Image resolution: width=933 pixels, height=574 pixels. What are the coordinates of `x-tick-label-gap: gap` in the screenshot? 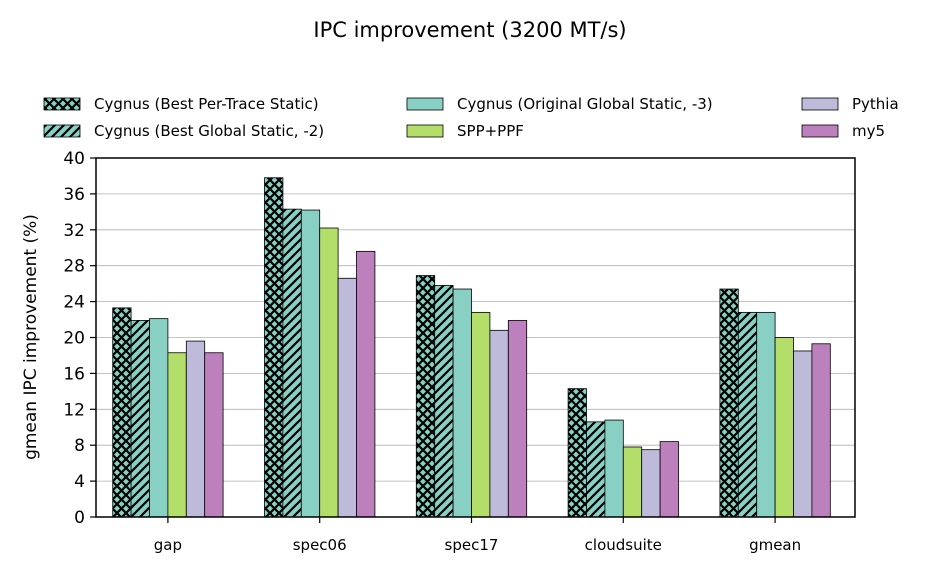 It's located at (168, 545).